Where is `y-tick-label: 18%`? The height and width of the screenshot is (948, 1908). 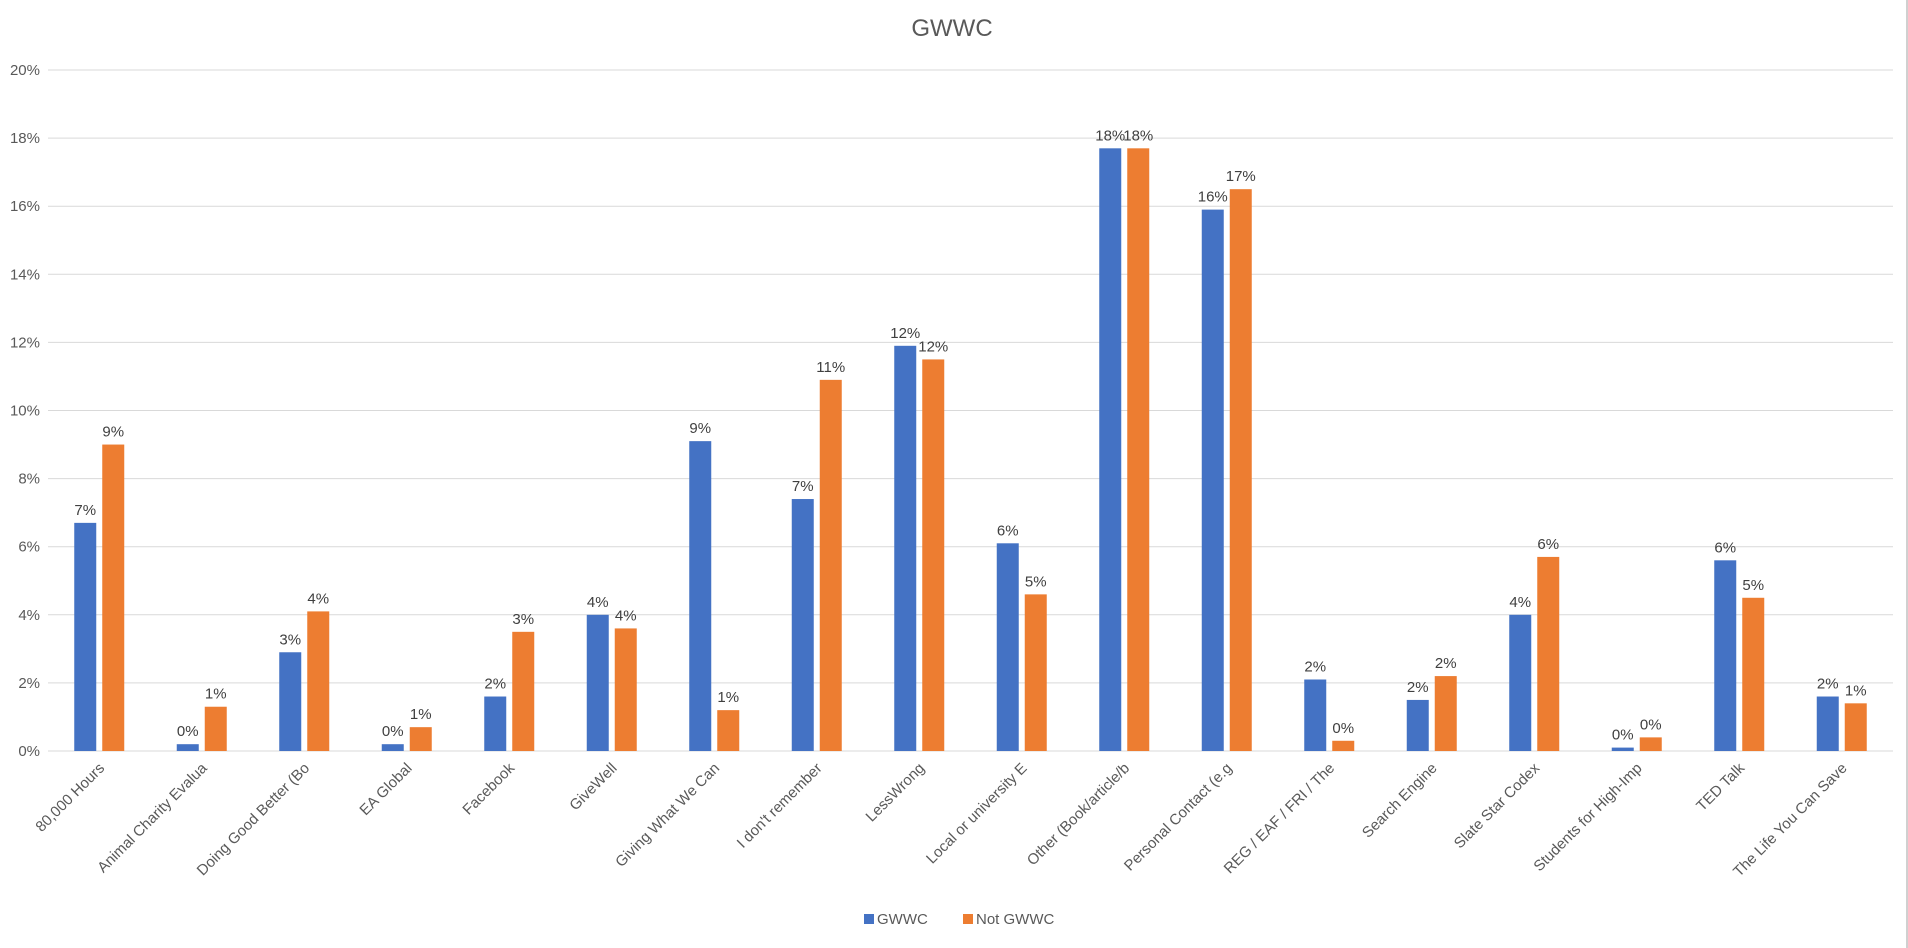 y-tick-label: 18% is located at coordinates (25, 138).